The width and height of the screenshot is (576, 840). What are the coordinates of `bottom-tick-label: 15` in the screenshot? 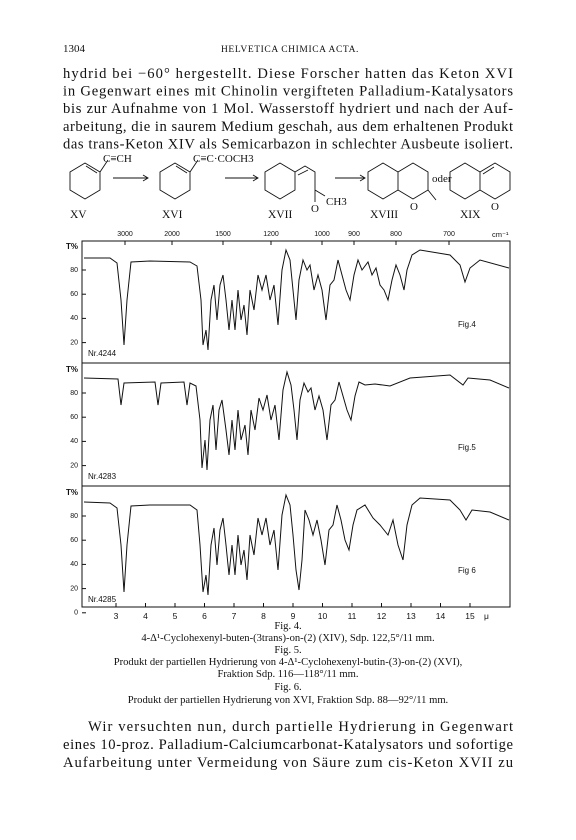 It's located at (470, 616).